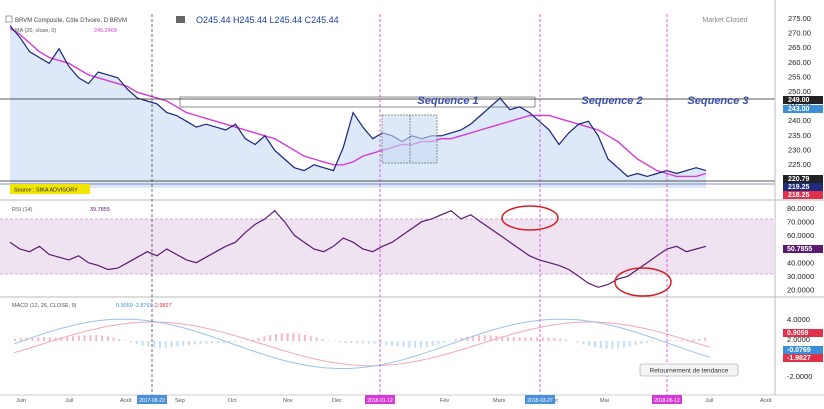 The height and width of the screenshot is (409, 824). What do you see at coordinates (387, 246) in the screenshot?
I see `rsi-band` at bounding box center [387, 246].